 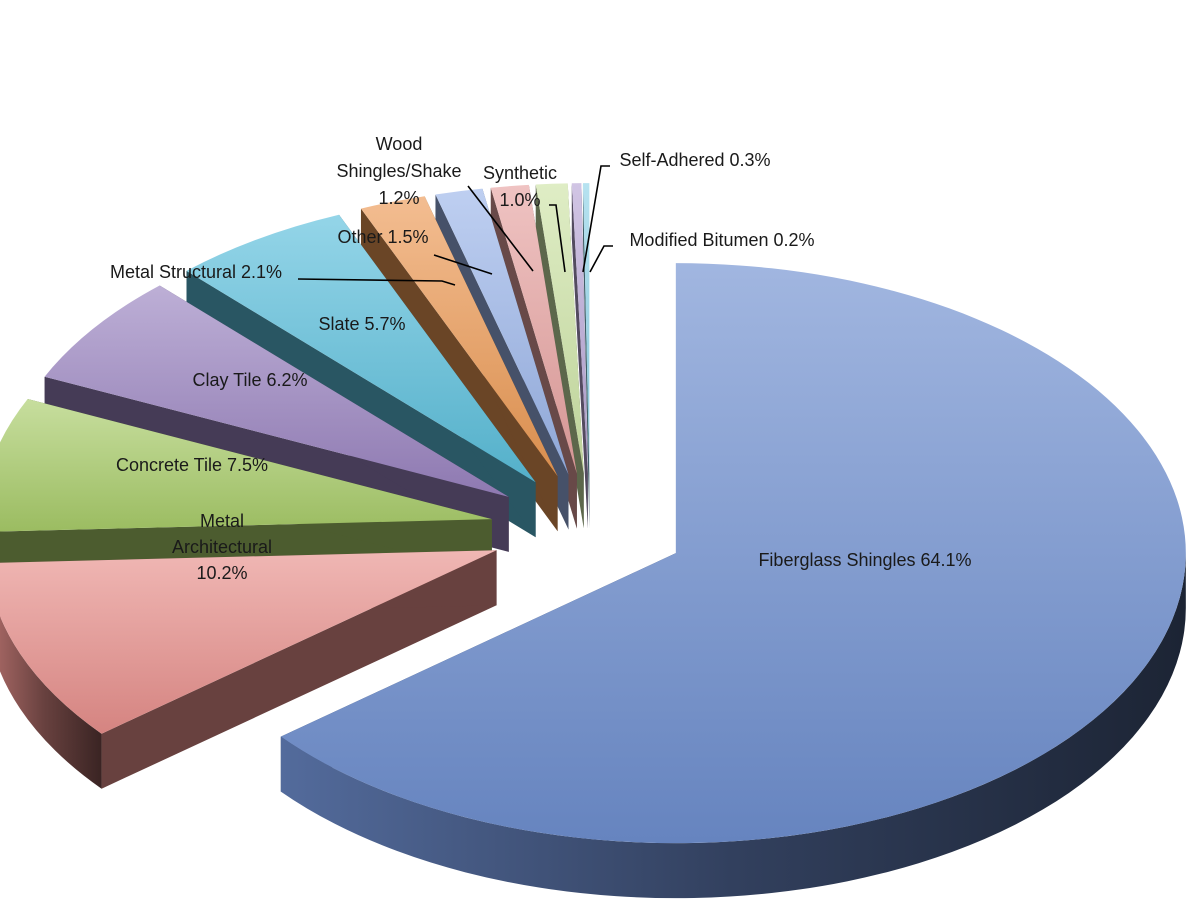 What do you see at coordinates (519, 200) in the screenshot?
I see `slice-label-synthetic-line: 1.0%` at bounding box center [519, 200].